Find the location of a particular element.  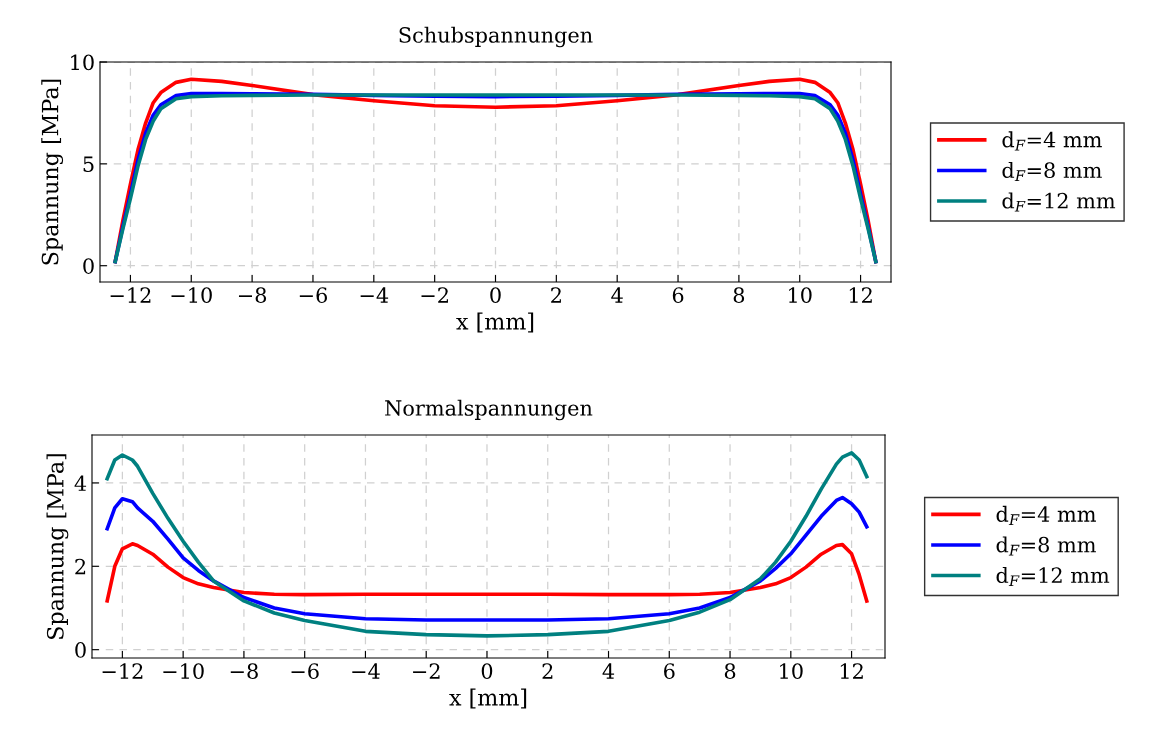

chart-title: Schubspannungen is located at coordinates (496, 37).